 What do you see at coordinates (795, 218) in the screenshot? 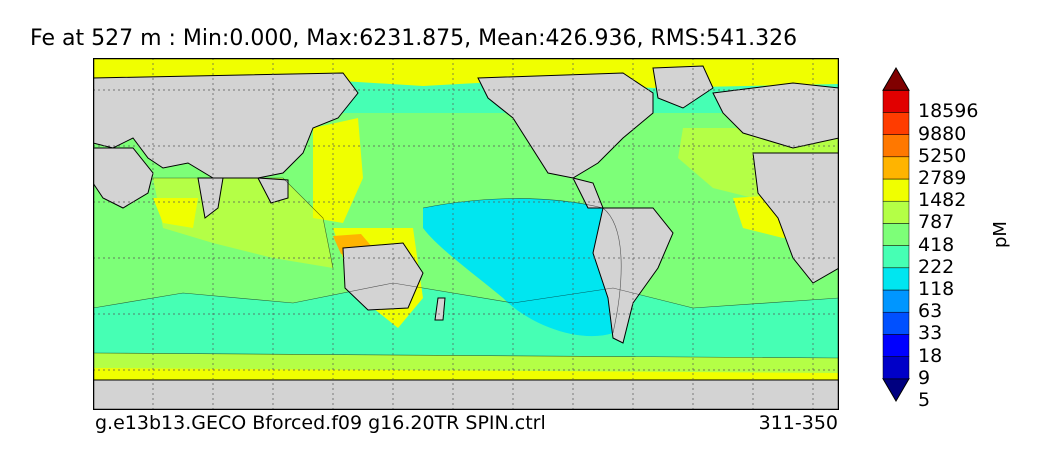
I see `land-west-africa` at bounding box center [795, 218].